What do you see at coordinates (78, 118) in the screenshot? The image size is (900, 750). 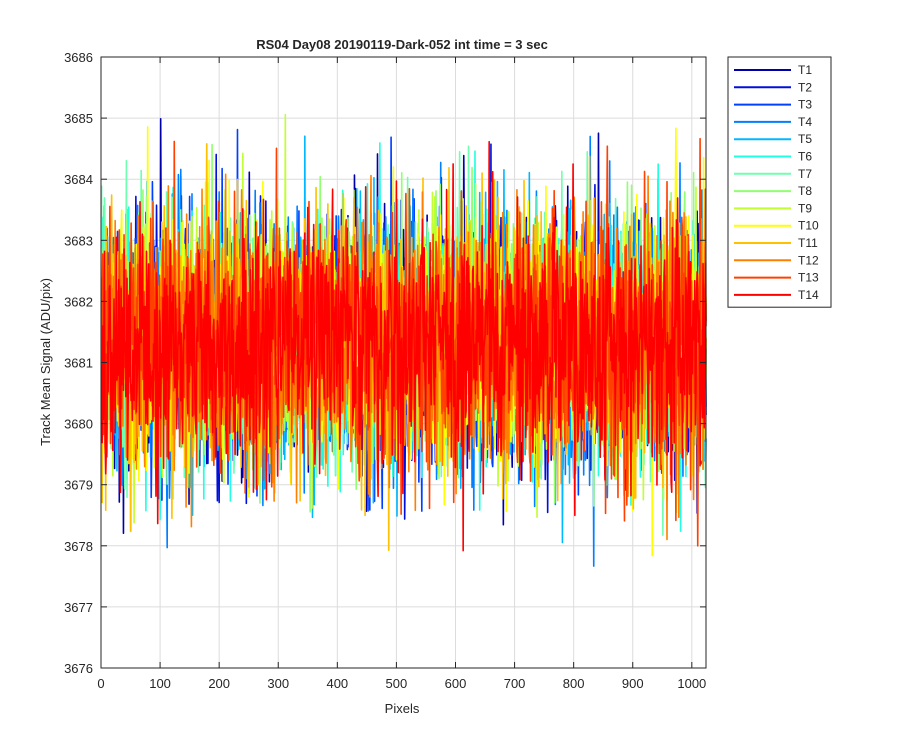 I see `y-tick-label: 3685` at bounding box center [78, 118].